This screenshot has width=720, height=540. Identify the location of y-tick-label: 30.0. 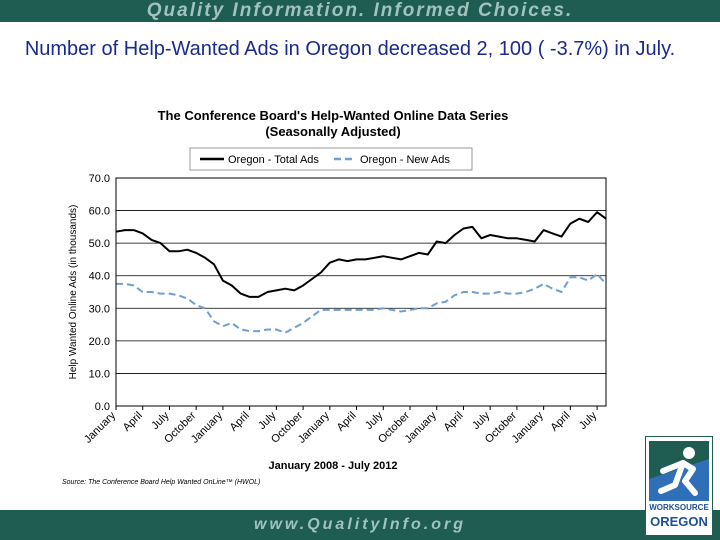
(99, 309).